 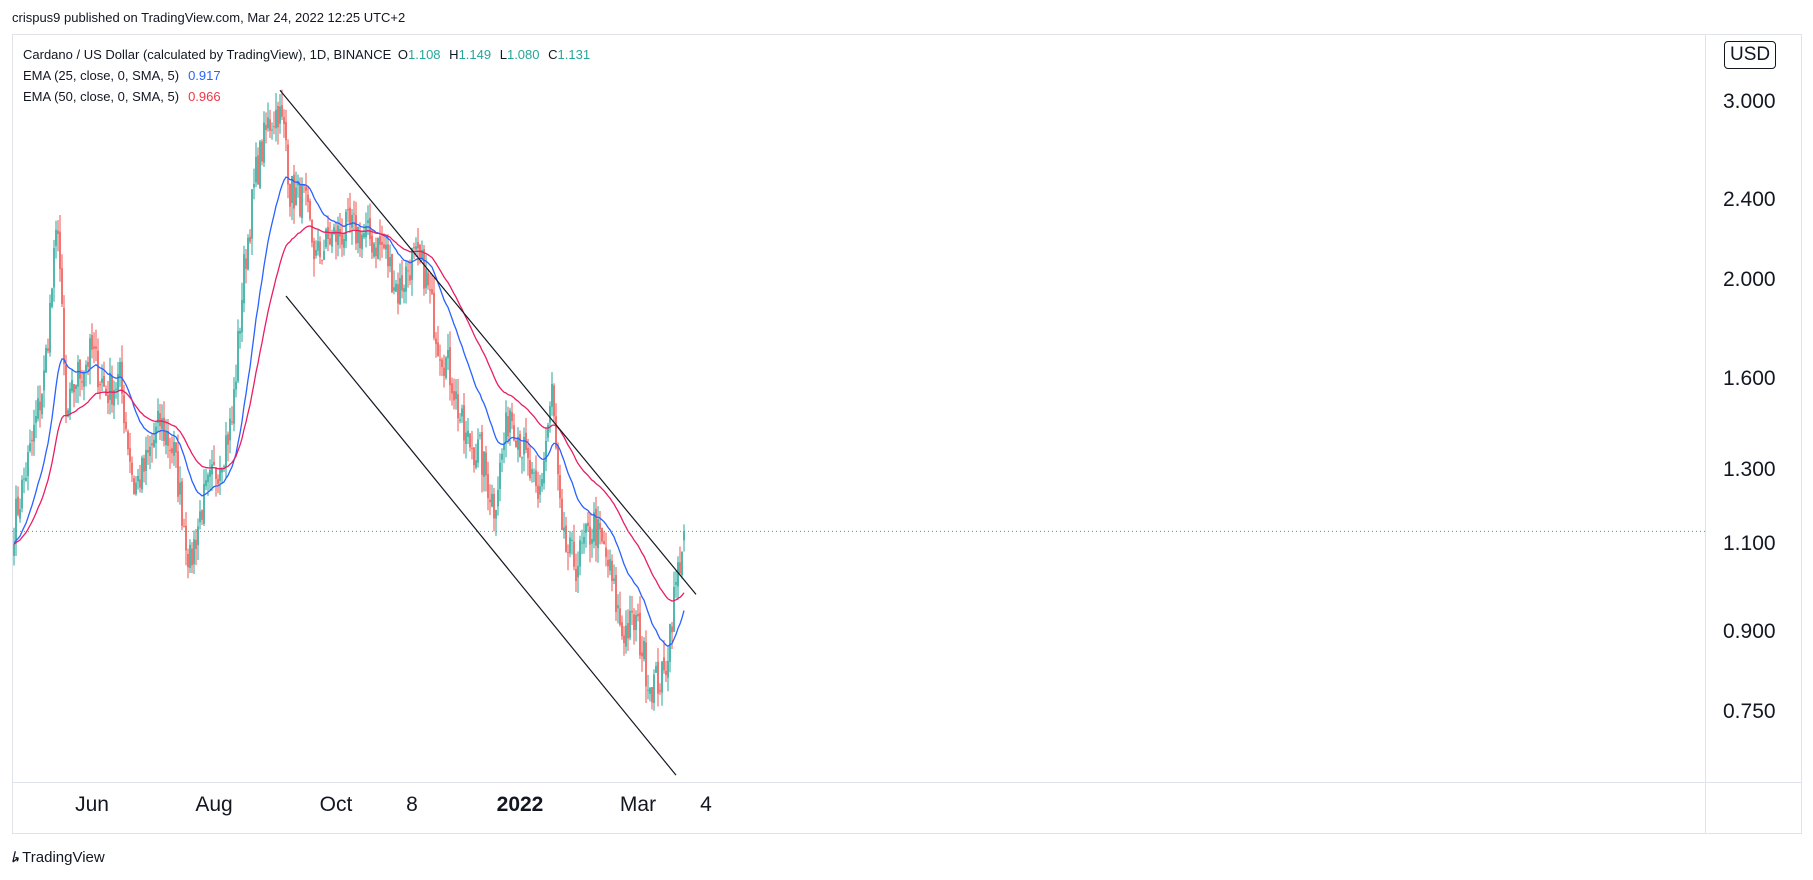 What do you see at coordinates (1750, 55) in the screenshot?
I see `currency-badge: USD` at bounding box center [1750, 55].